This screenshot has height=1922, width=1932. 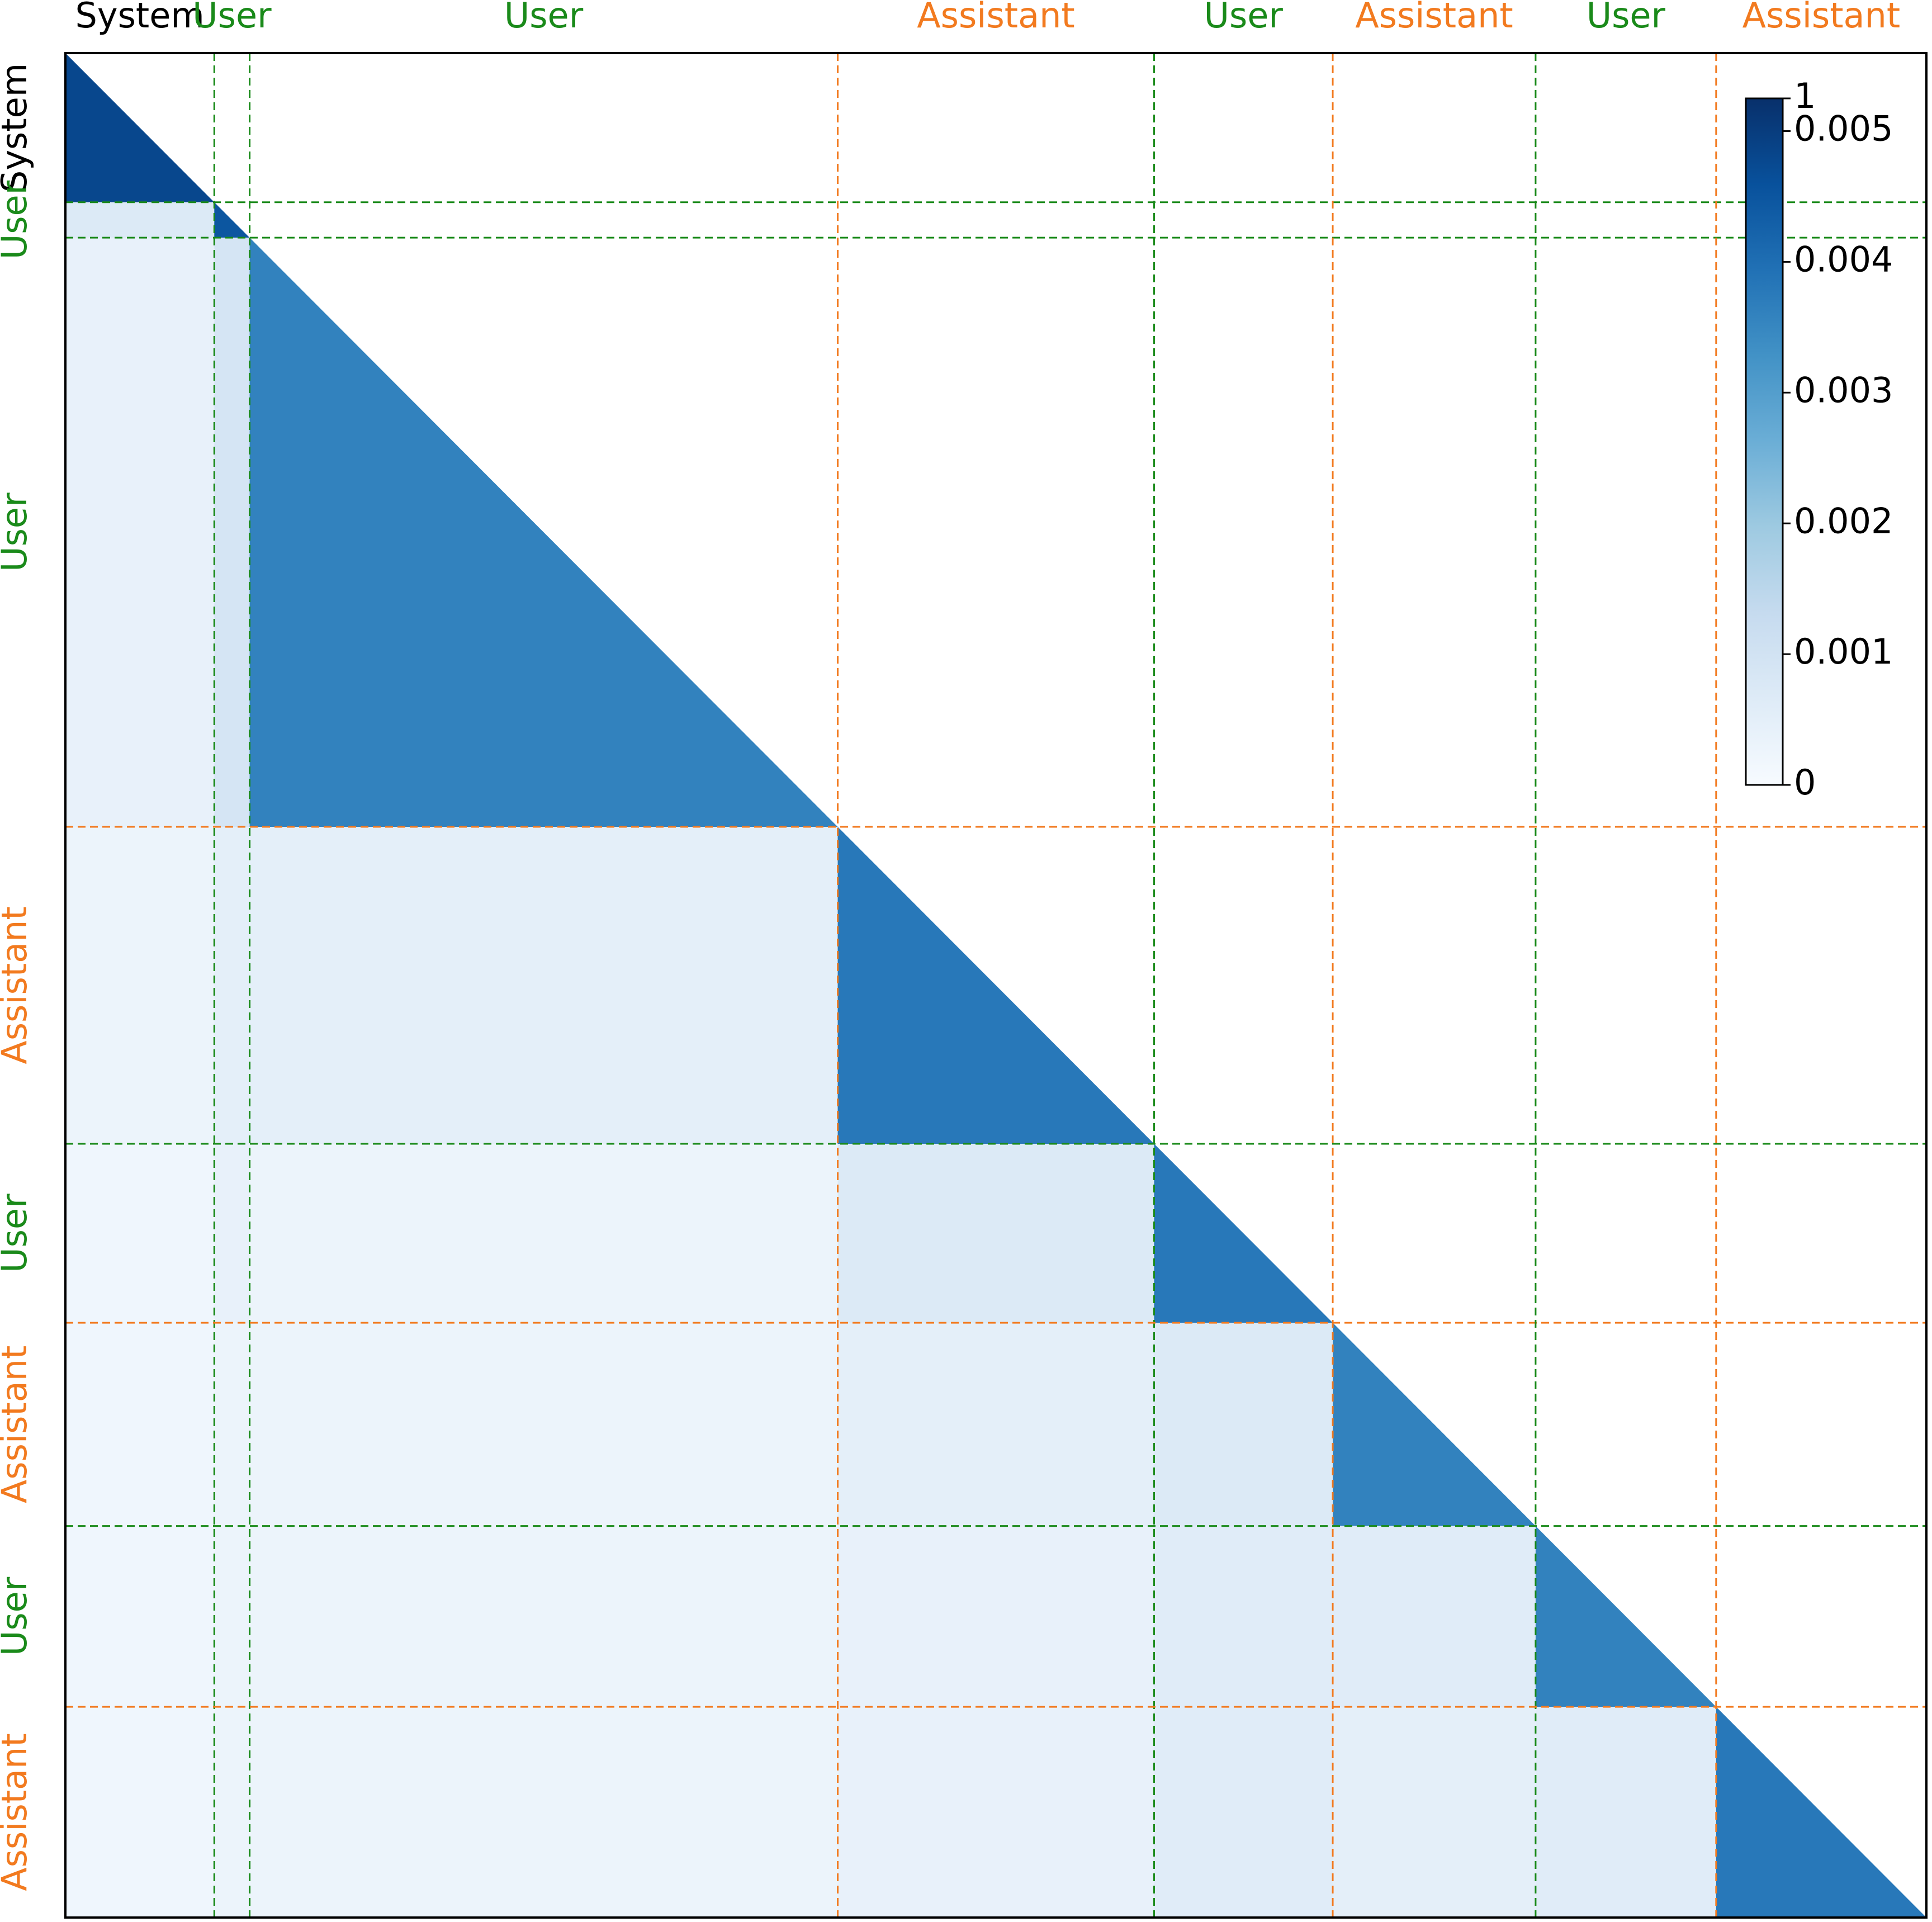 I want to click on left-segment-label: System, so click(x=17, y=127).